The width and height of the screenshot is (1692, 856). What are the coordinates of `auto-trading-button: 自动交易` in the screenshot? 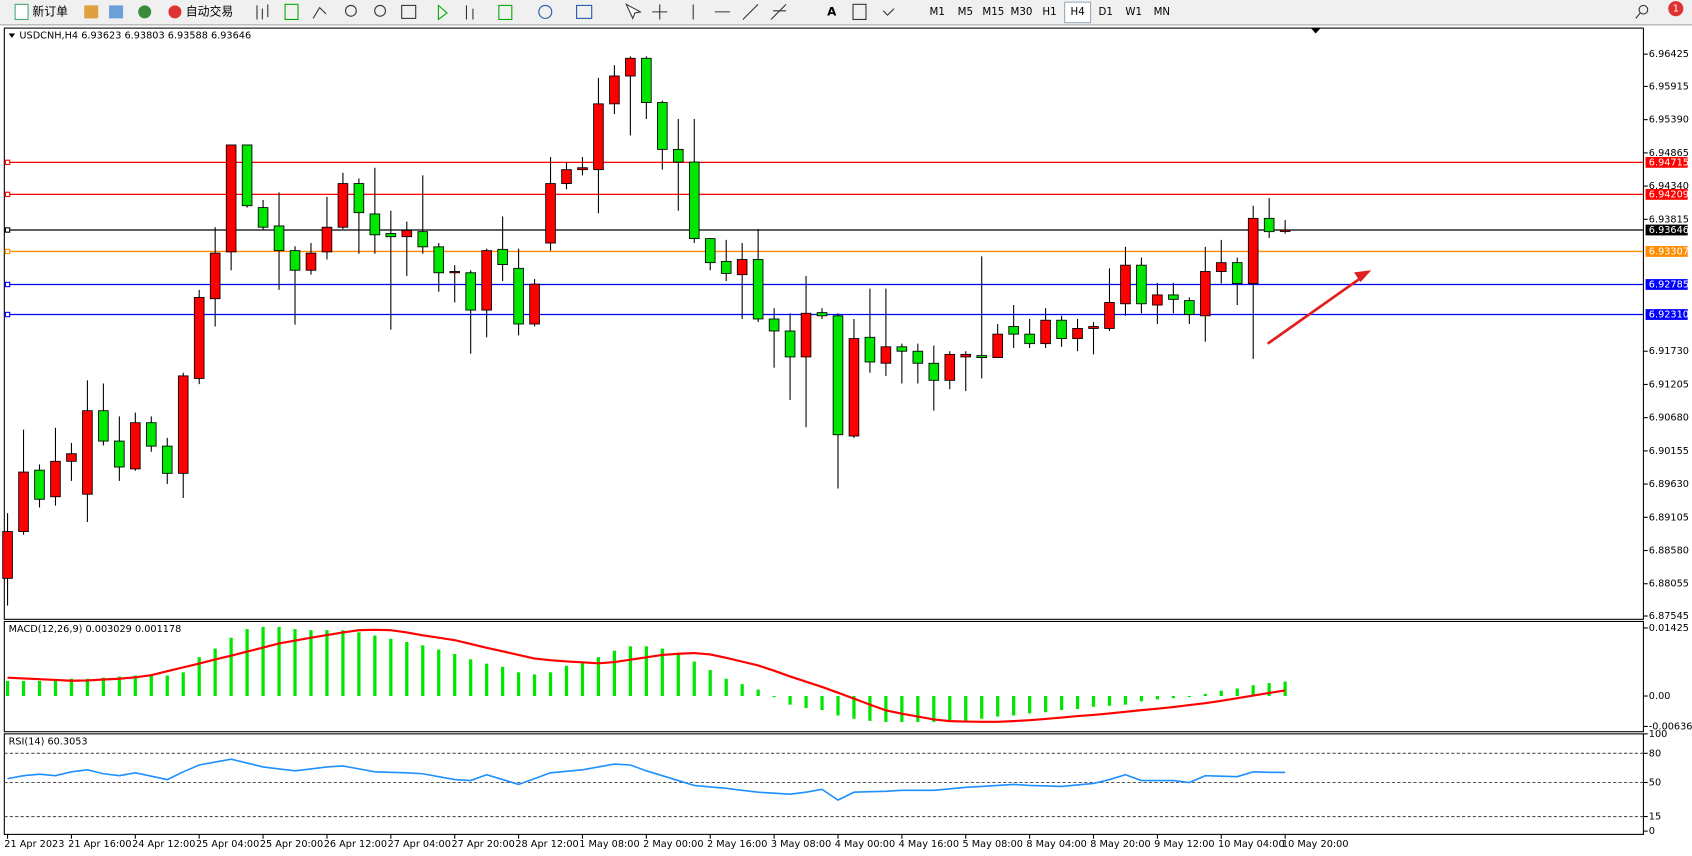 It's located at (200, 11).